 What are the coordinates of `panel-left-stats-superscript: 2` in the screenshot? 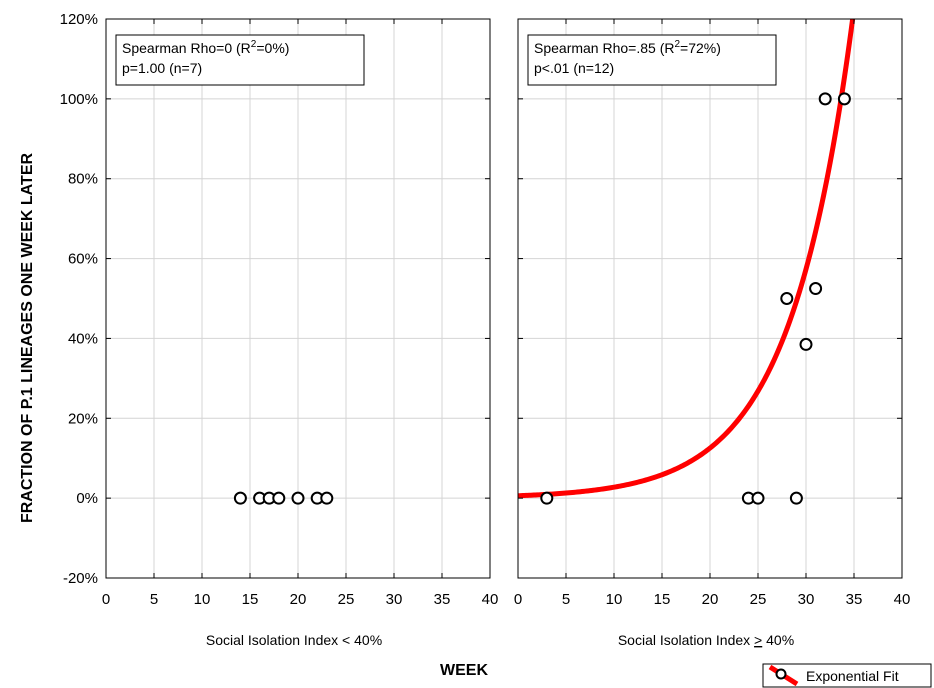 It's located at (254, 44).